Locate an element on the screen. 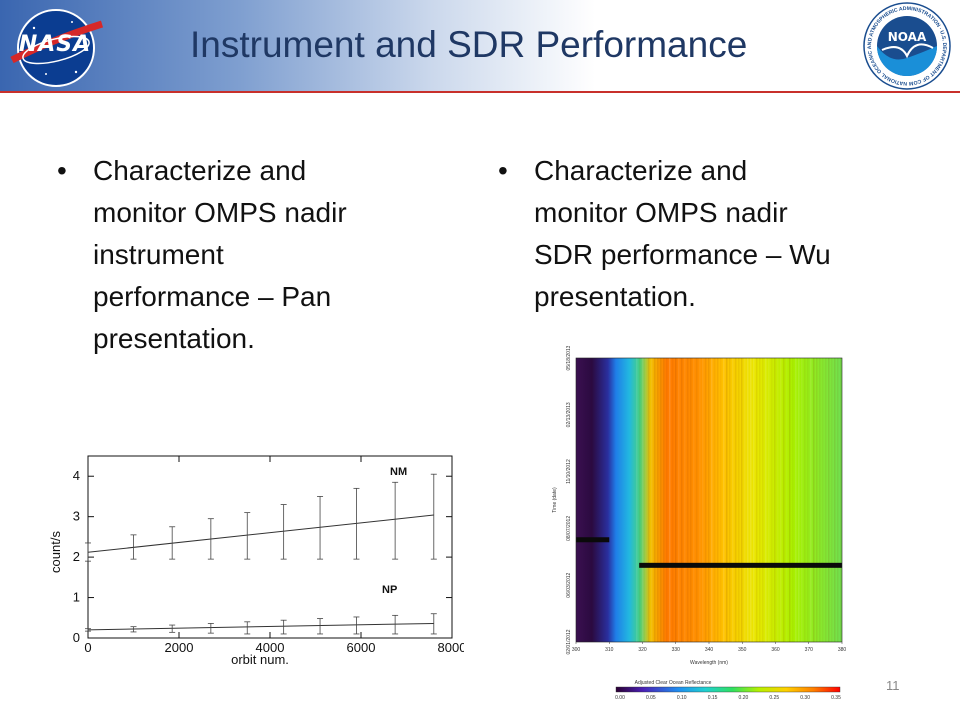 This screenshot has height=720, width=960. x-tick-label: 0 is located at coordinates (87, 647).